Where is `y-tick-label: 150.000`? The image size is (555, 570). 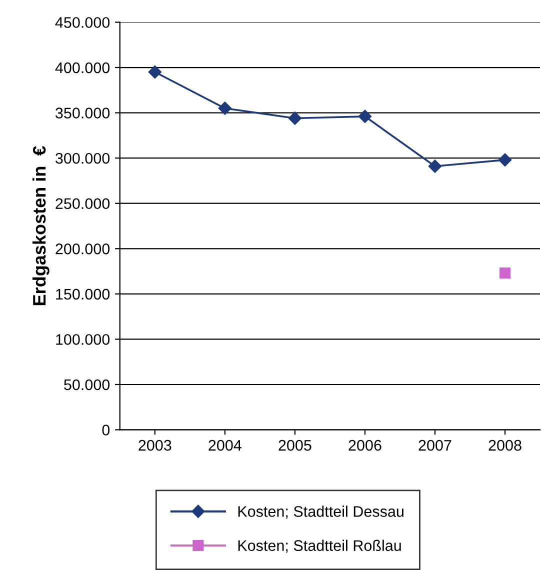 y-tick-label: 150.000 is located at coordinates (83, 294).